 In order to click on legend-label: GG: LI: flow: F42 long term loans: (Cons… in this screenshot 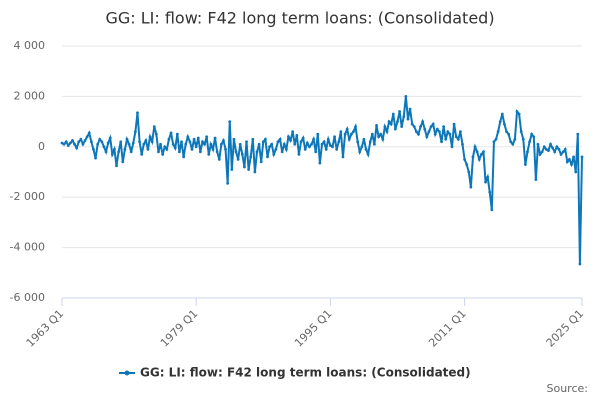, I will do `click(305, 373)`.